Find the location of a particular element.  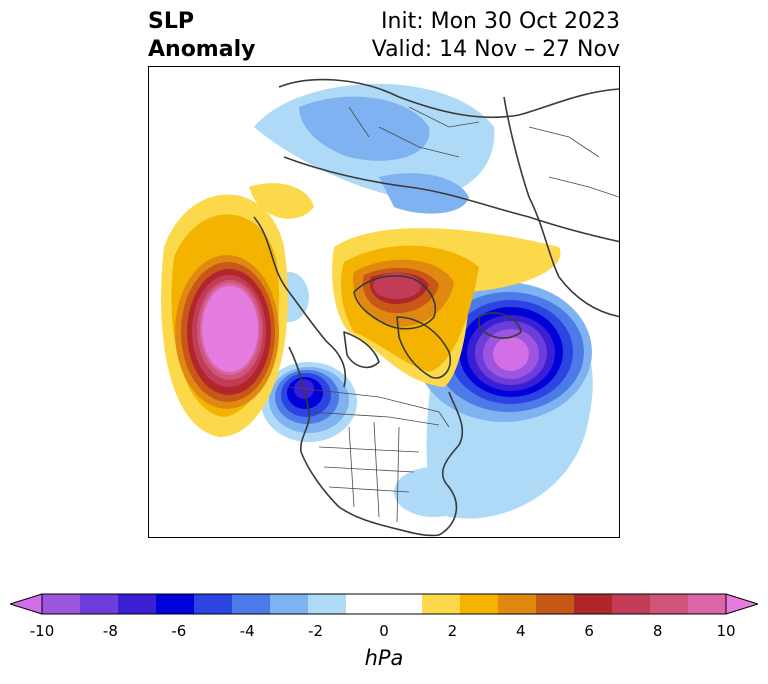

colorbar-tick-label: -8 is located at coordinates (110, 631).